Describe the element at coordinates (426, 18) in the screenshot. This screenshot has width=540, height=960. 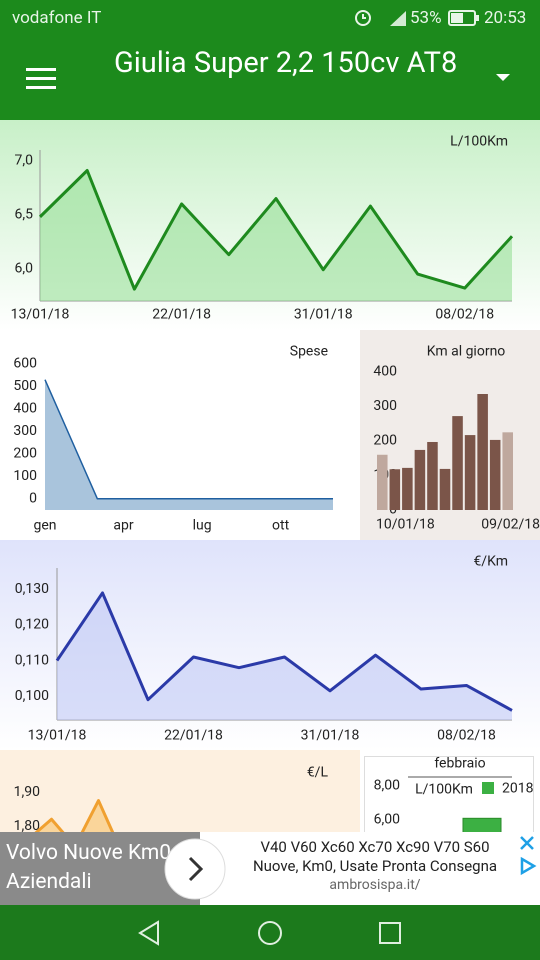
I see `battery-level: 53%` at that location.